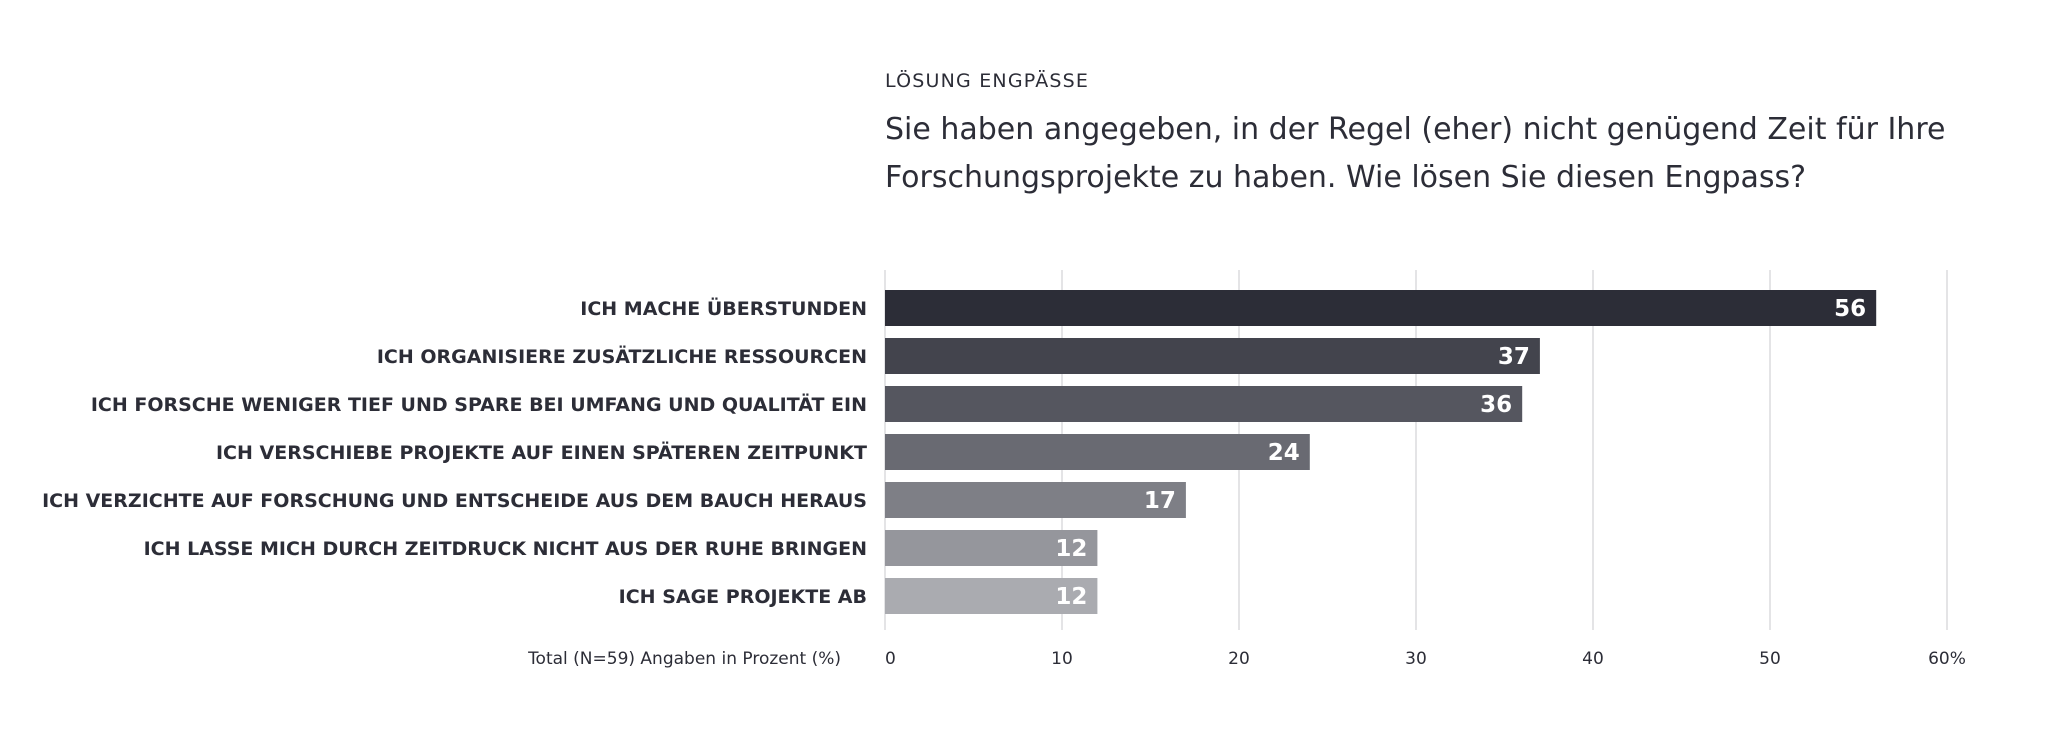 Image resolution: width=2060 pixels, height=744 pixels. Describe the element at coordinates (743, 597) in the screenshot. I see `category-label: ICH SAGE PROJEKTE AB` at that location.